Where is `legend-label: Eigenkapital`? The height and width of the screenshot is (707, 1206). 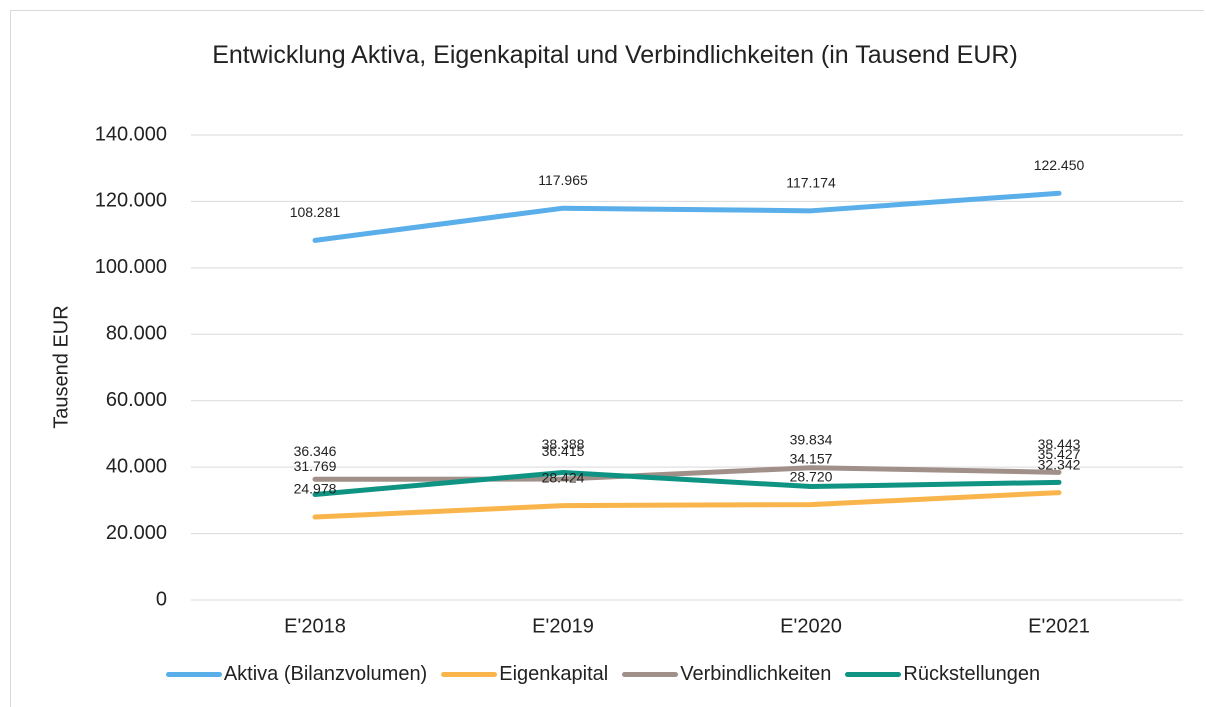 legend-label: Eigenkapital is located at coordinates (554, 674).